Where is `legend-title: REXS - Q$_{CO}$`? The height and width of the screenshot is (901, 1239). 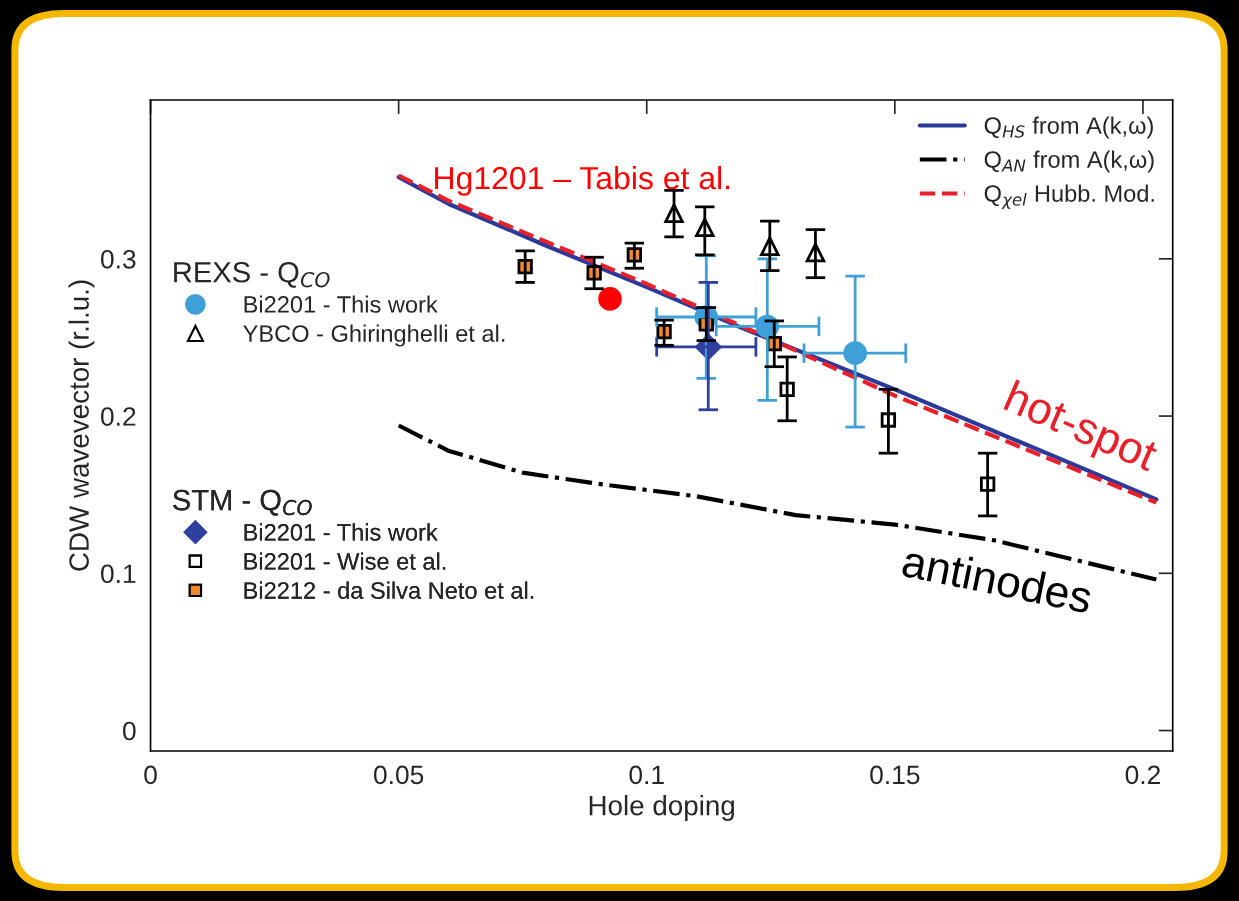 legend-title: REXS - Q$_{CO}$ is located at coordinates (252, 274).